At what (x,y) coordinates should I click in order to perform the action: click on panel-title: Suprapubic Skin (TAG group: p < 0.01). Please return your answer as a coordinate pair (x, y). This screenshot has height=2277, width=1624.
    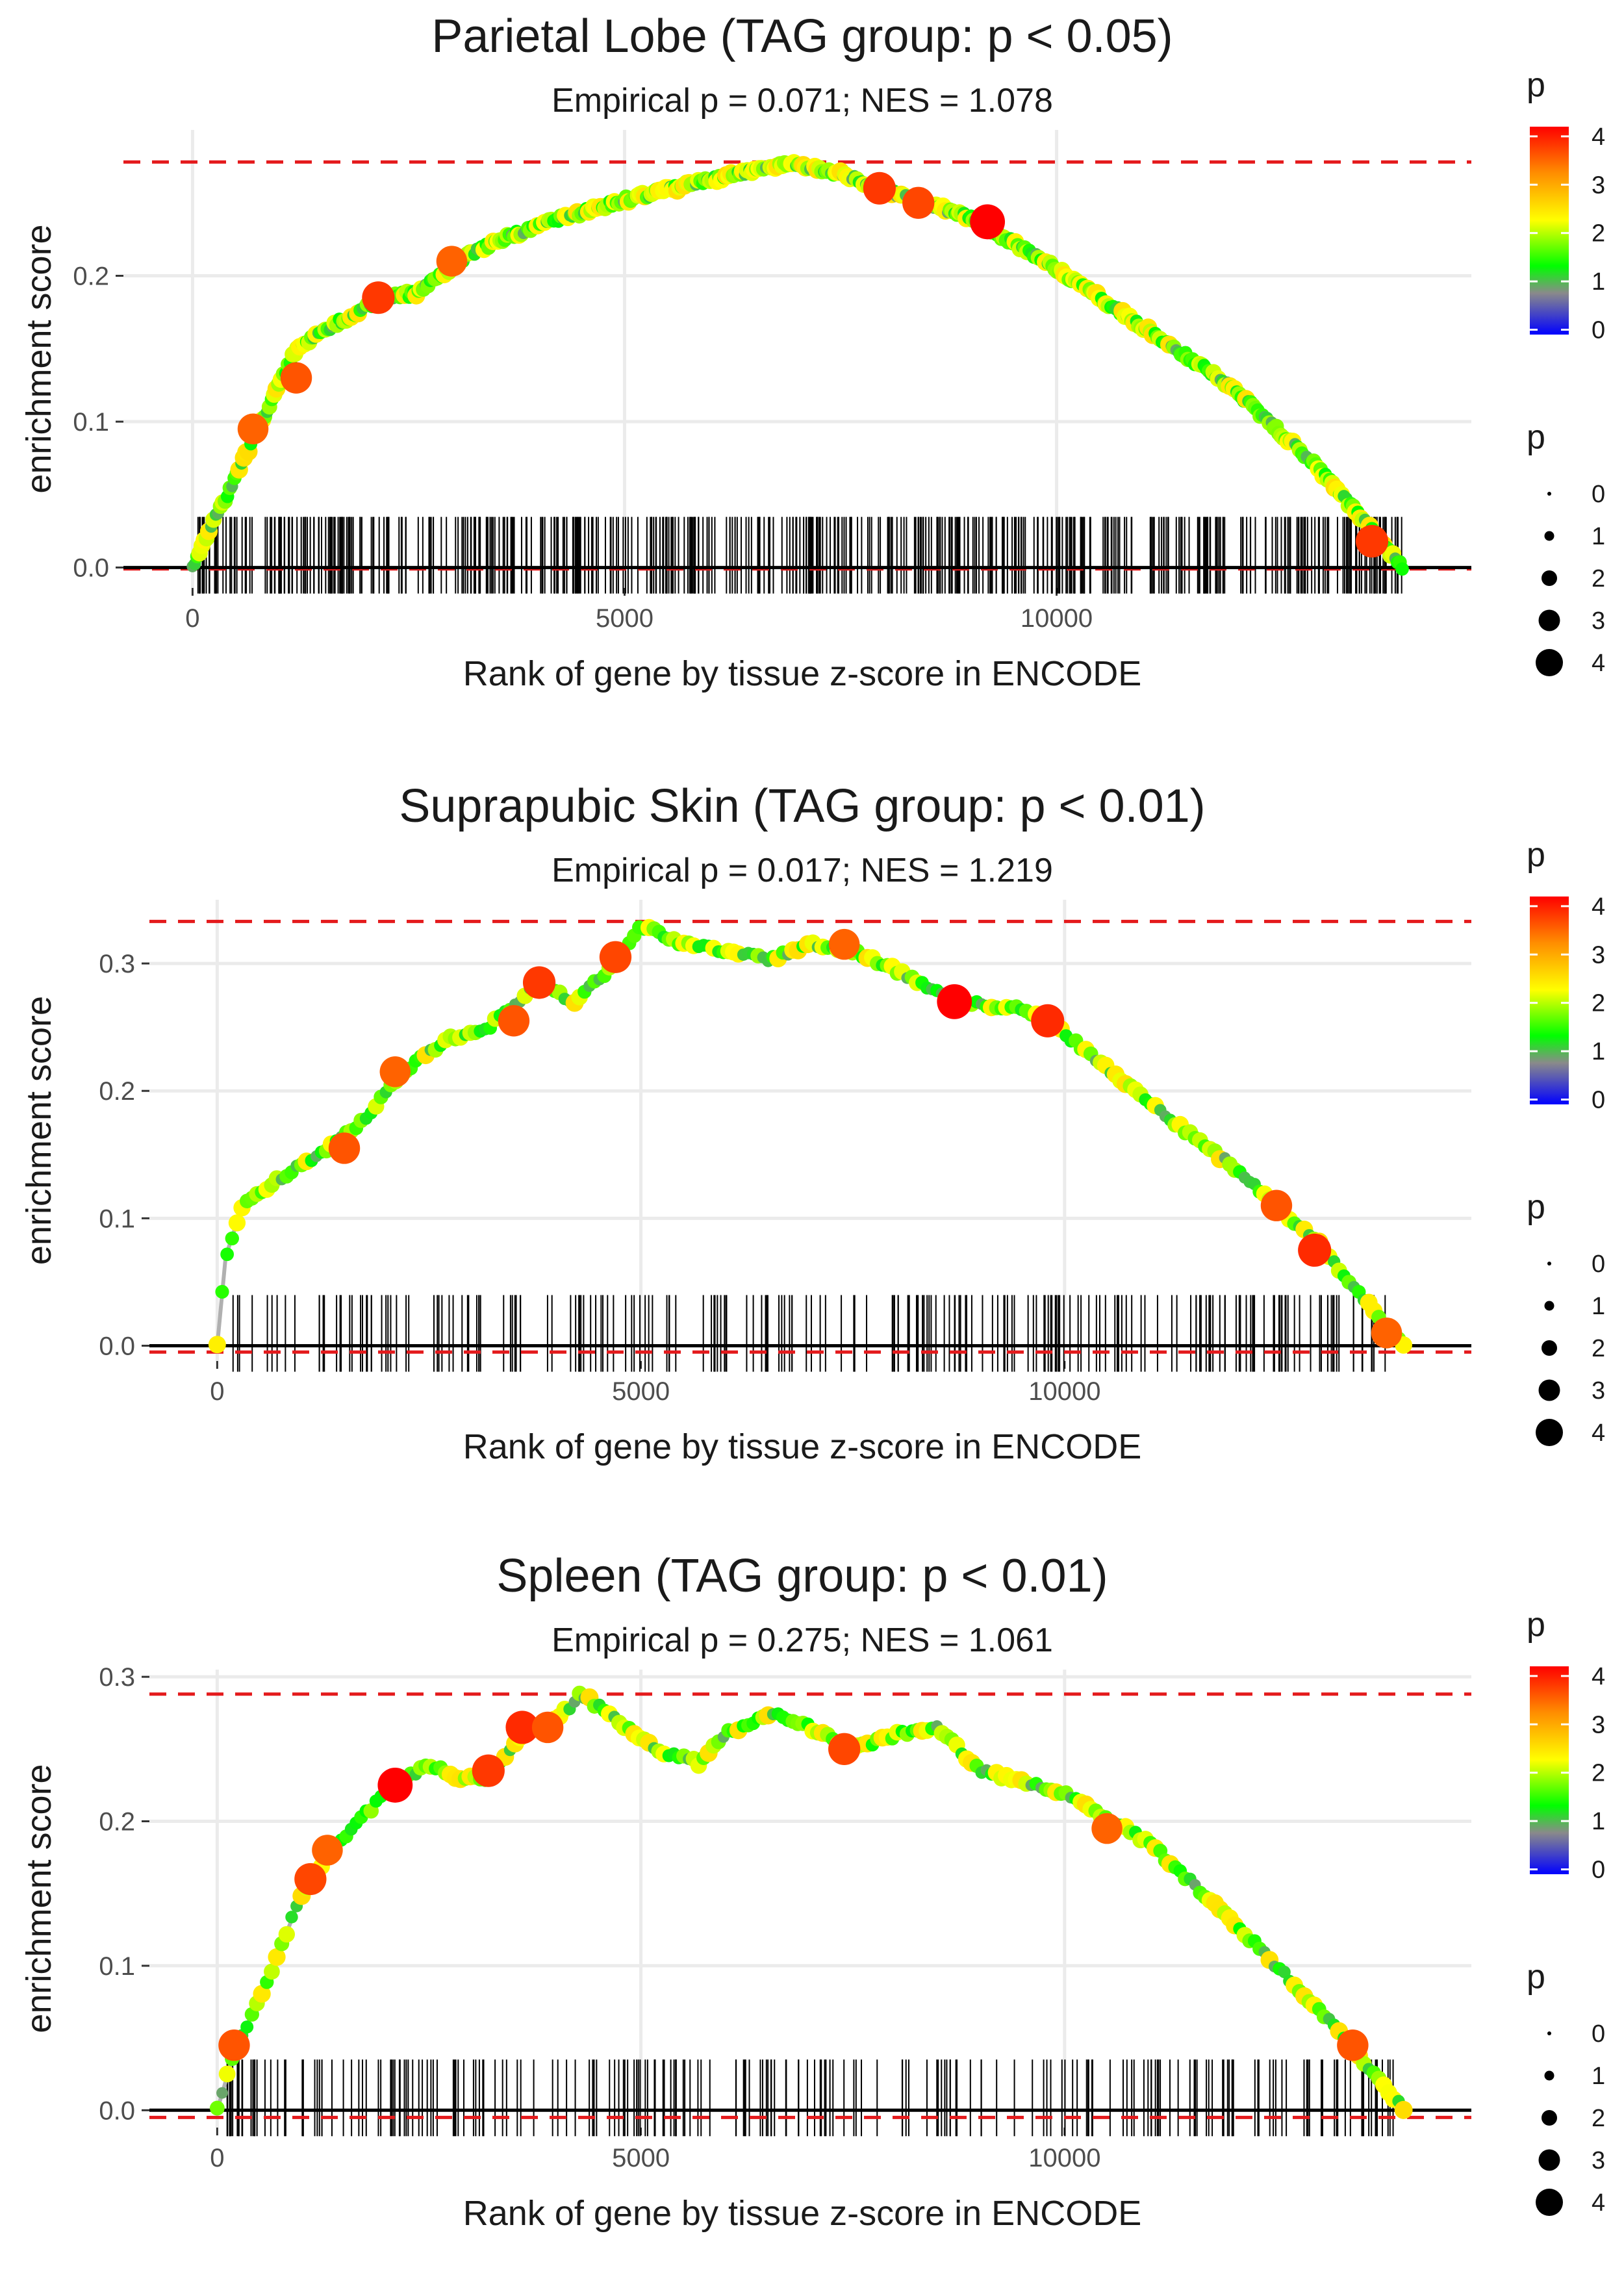
    Looking at the image, I should click on (802, 806).